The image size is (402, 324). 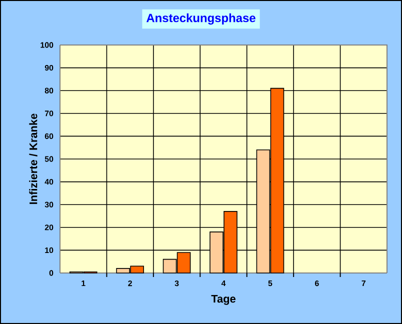 What do you see at coordinates (223, 300) in the screenshot?
I see `x-axis-title: Tage` at bounding box center [223, 300].